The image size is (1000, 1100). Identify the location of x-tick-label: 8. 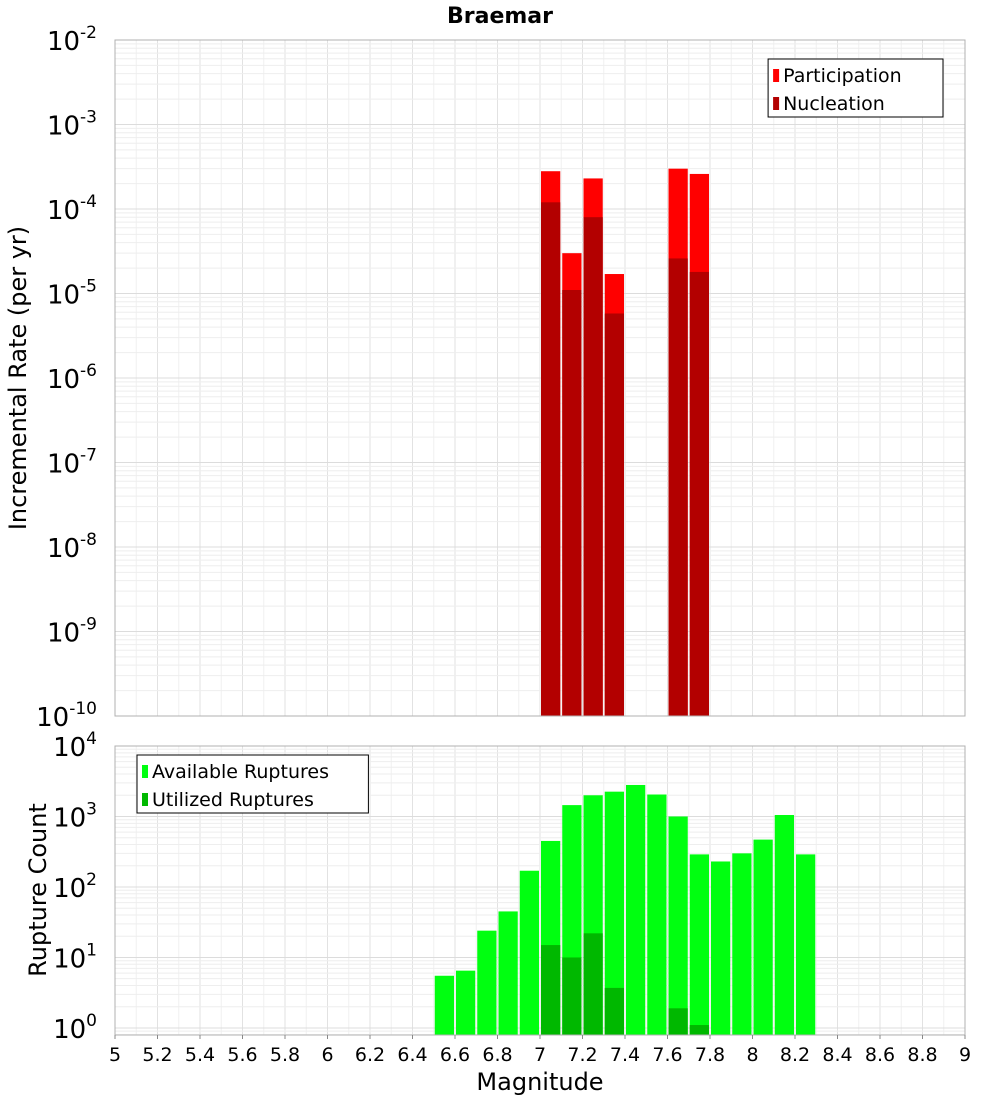
(752, 1055).